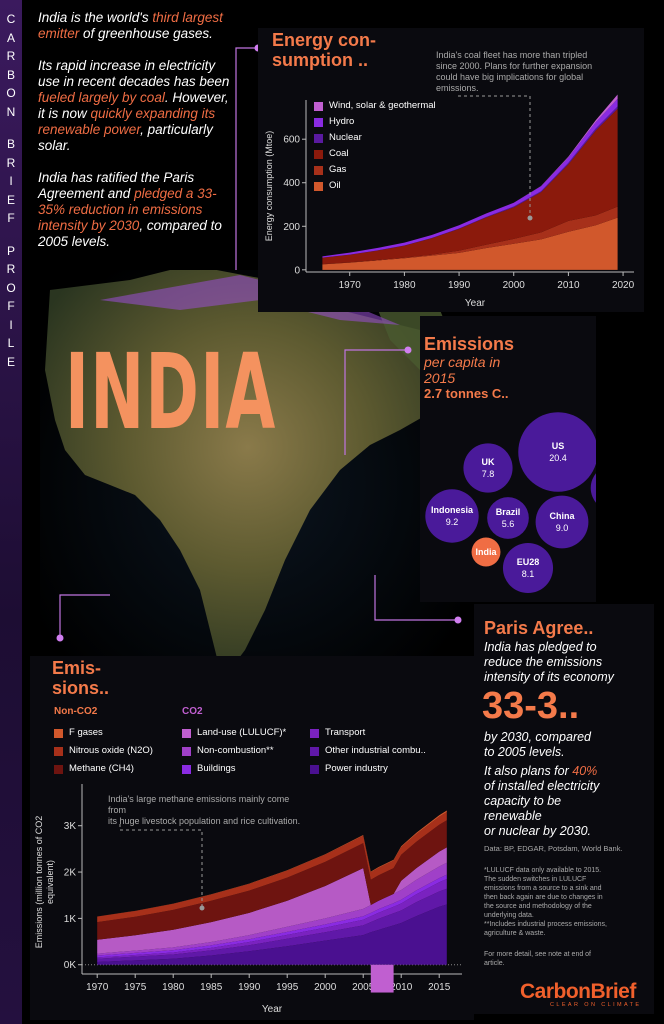 The width and height of the screenshot is (664, 1024). I want to click on legend-label: Coal, so click(339, 153).